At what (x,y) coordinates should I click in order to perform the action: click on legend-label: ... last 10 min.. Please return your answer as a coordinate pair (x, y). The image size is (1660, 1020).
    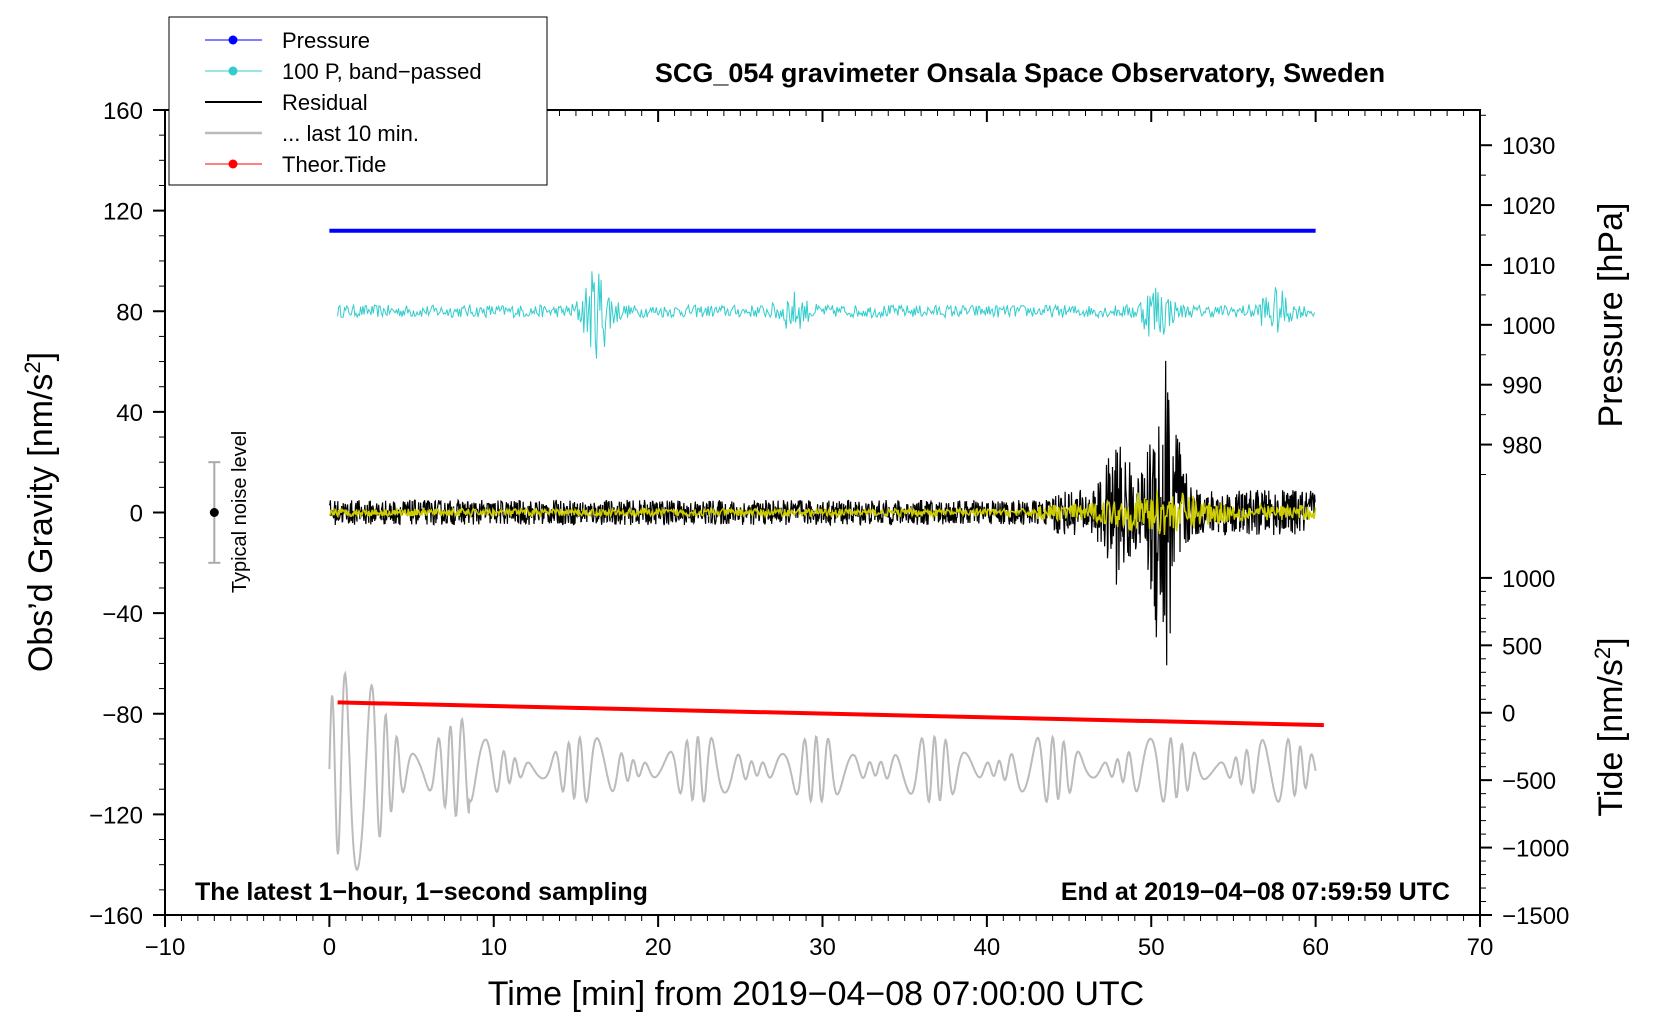
    Looking at the image, I should click on (350, 133).